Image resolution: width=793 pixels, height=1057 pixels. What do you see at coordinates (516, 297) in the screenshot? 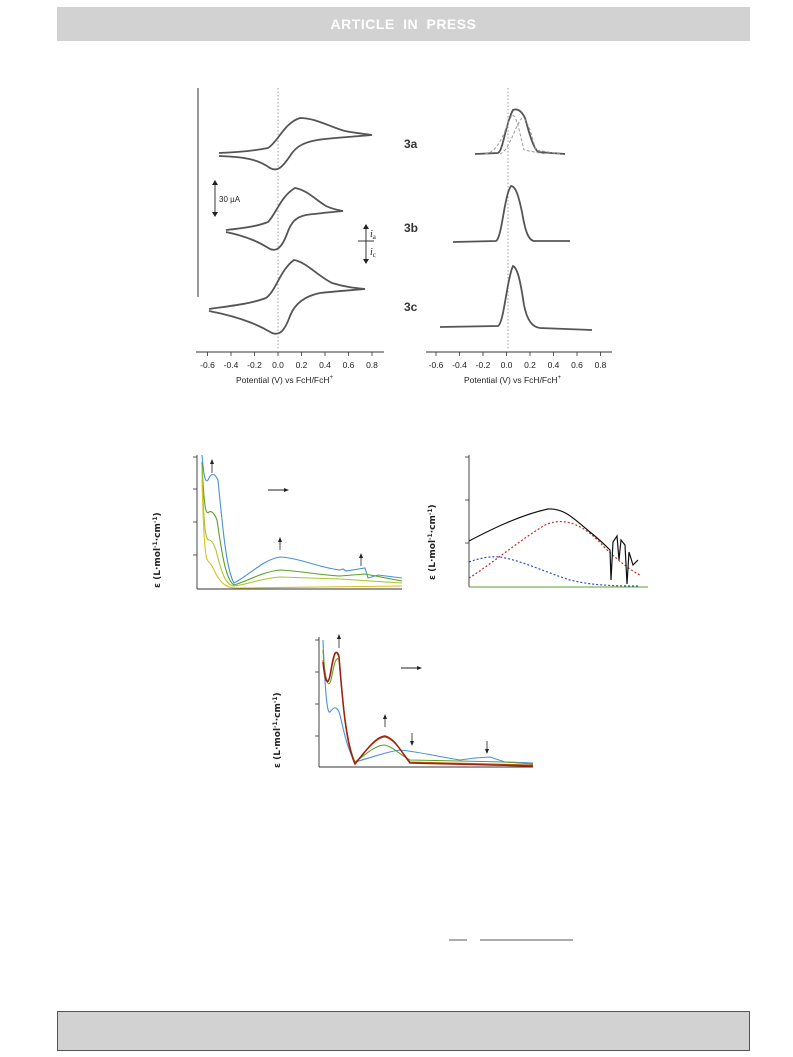
I see `dpv-trace-3c` at bounding box center [516, 297].